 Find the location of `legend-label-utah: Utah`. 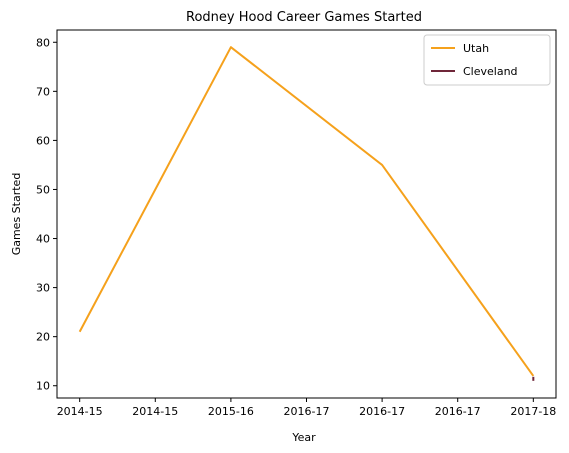

legend-label-utah: Utah is located at coordinates (476, 48).